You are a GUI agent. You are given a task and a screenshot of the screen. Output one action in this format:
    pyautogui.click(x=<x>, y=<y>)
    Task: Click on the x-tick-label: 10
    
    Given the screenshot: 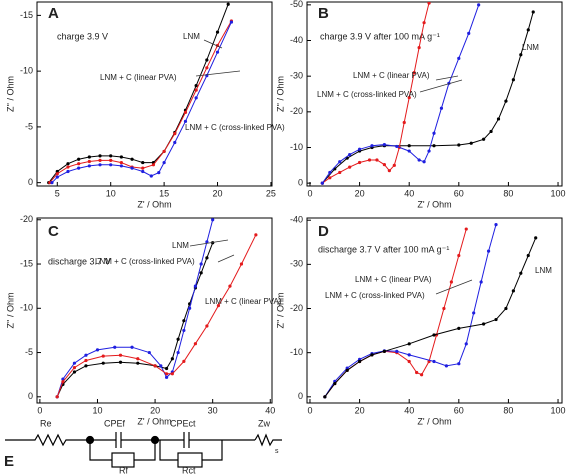 What is the action you would take?
    pyautogui.click(x=111, y=193)
    